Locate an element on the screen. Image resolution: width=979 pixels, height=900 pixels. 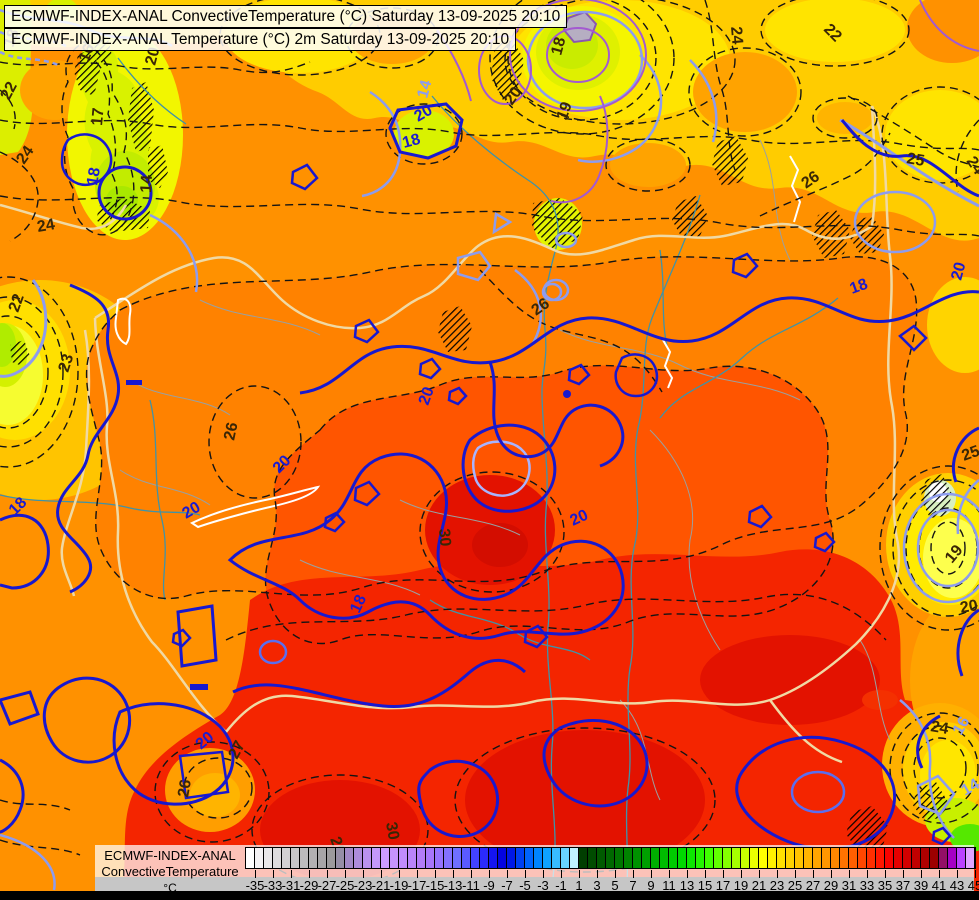
colorbar-tick-label: -31 is located at coordinates (291, 885).